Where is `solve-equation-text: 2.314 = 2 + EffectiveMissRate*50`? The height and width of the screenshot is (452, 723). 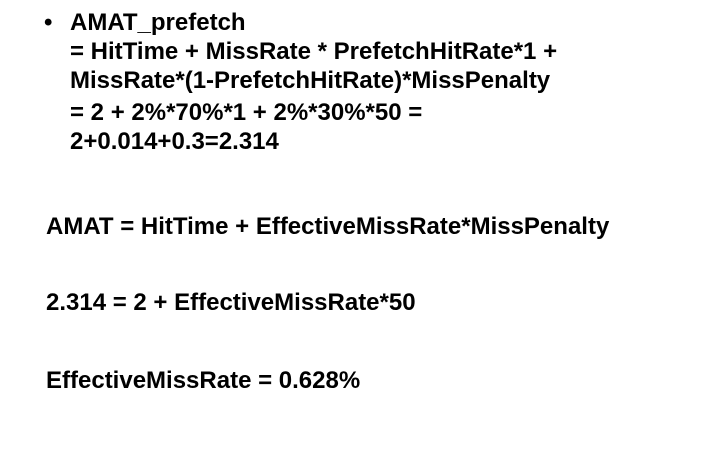 solve-equation-text: 2.314 = 2 + EffectiveMissRate*50 is located at coordinates (231, 302).